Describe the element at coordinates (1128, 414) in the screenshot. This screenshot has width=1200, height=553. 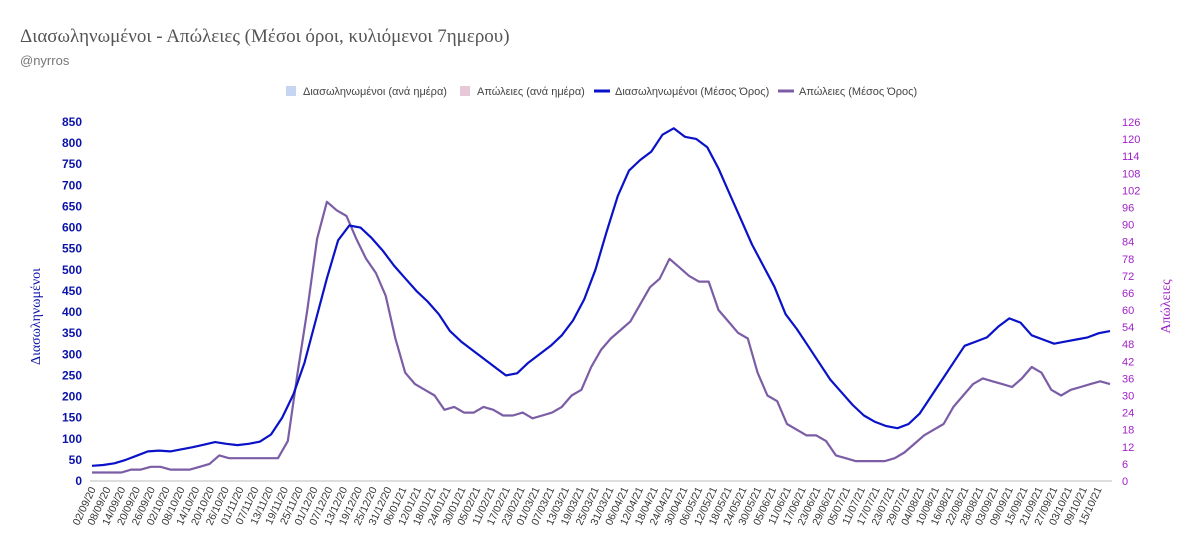
I see `y-right-tick-label: 24` at that location.